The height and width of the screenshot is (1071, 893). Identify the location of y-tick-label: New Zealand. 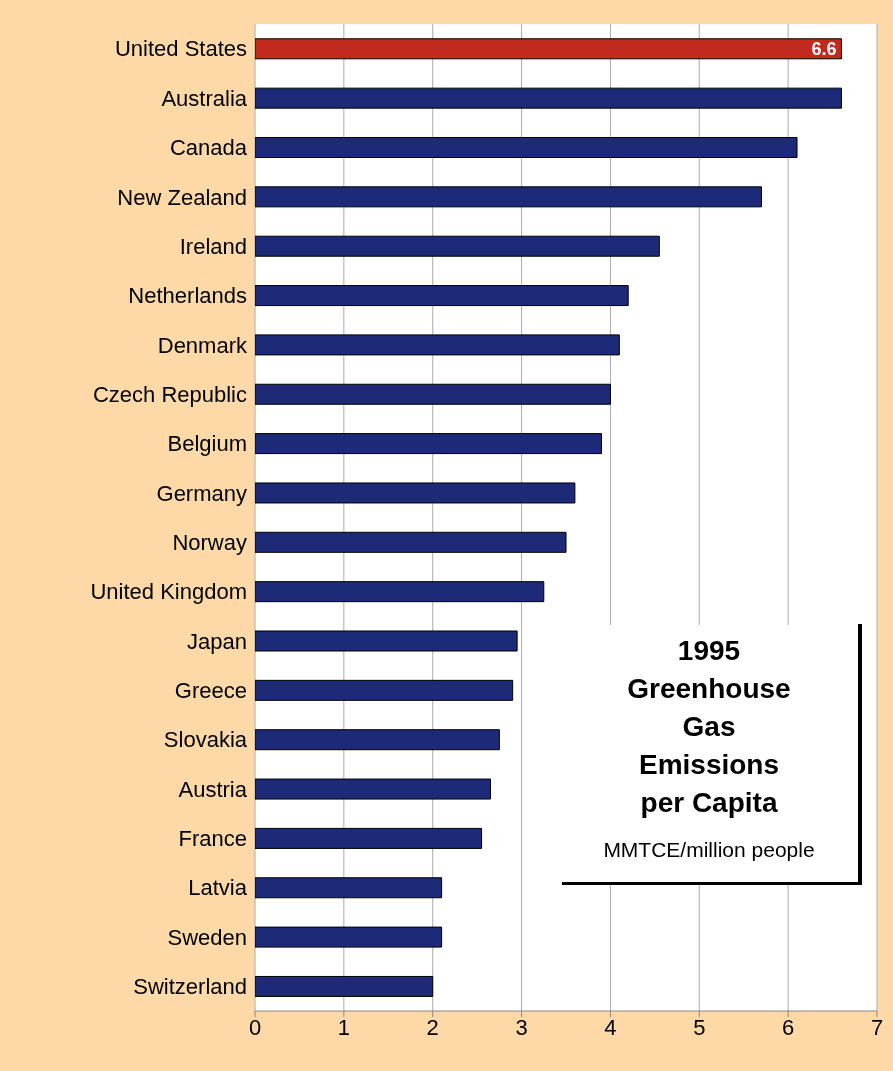
(182, 197).